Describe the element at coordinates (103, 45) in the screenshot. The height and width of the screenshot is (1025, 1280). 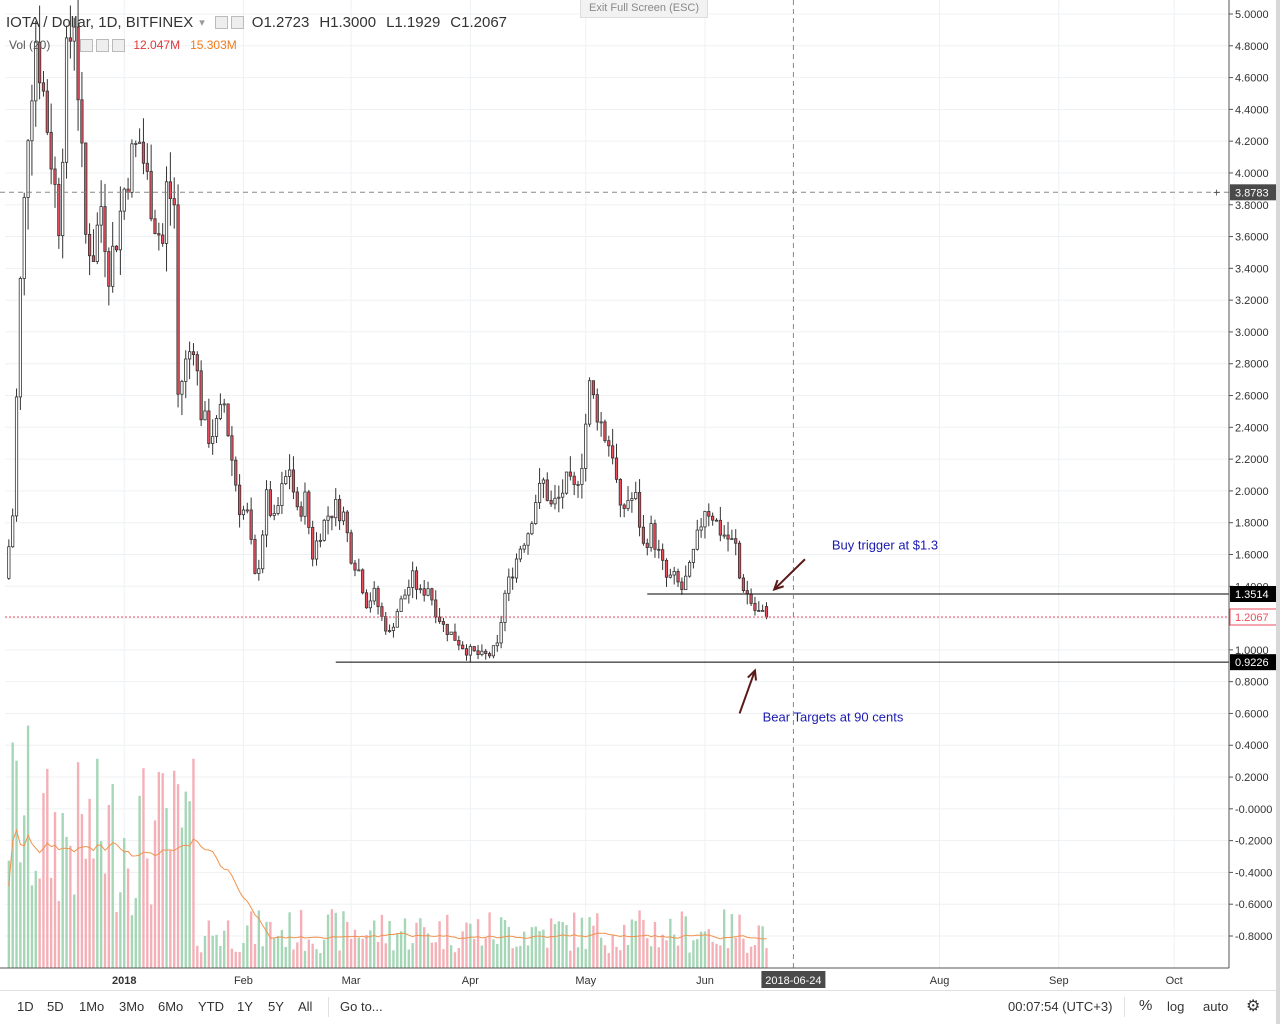
I see `volume-legend-controls` at that location.